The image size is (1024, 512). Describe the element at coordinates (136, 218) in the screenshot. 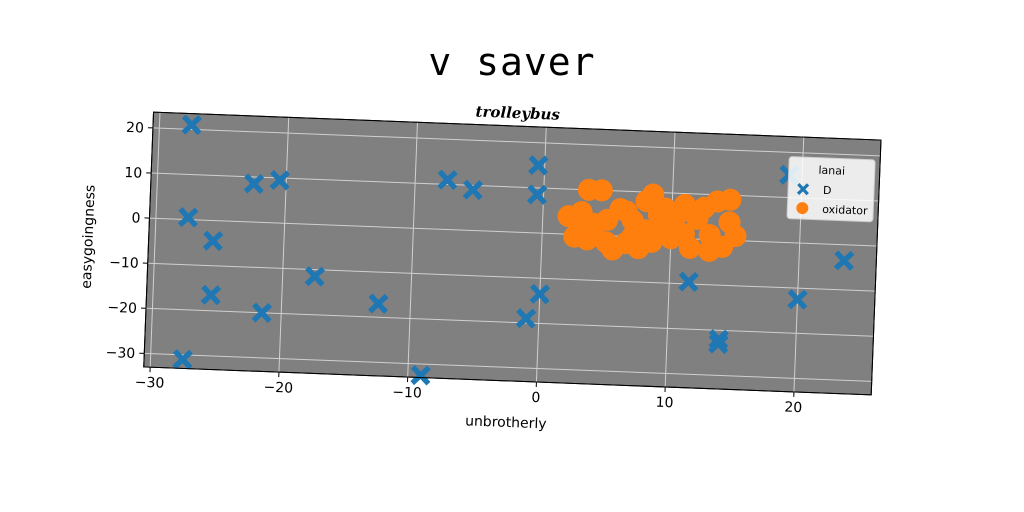

I see `y-tick-label: 0` at that location.